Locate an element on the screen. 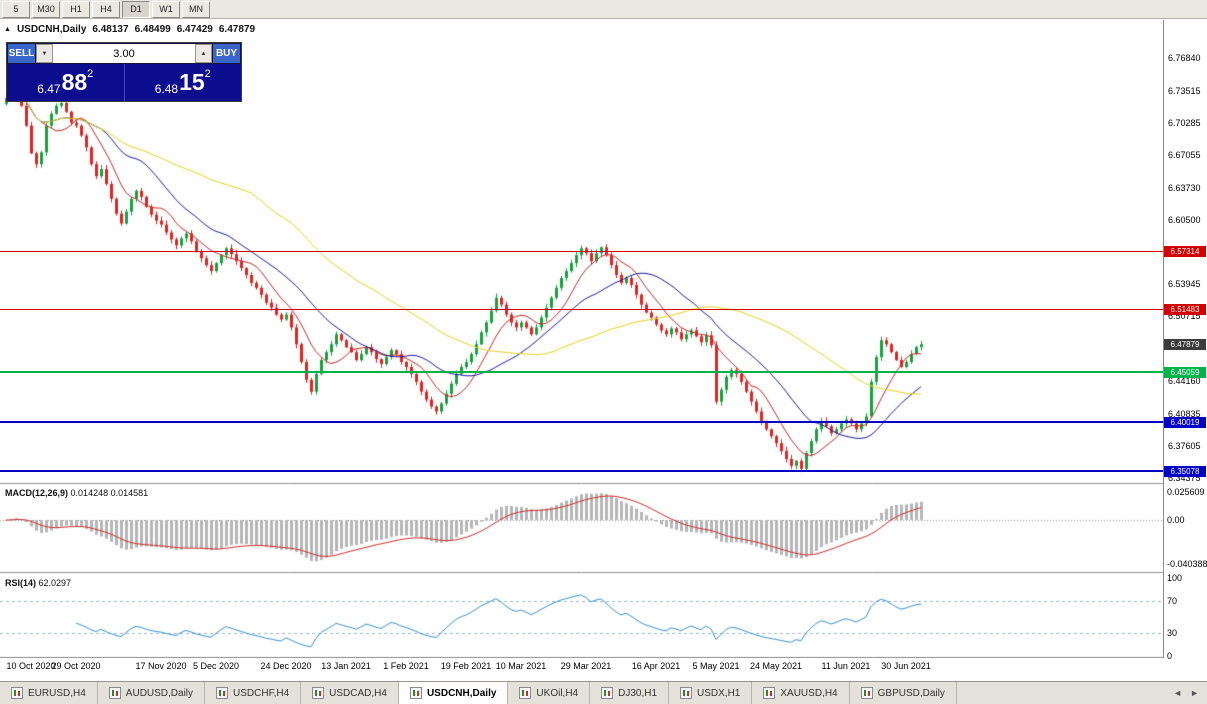  tab-label: XAUUSD,H4 is located at coordinates (809, 693).